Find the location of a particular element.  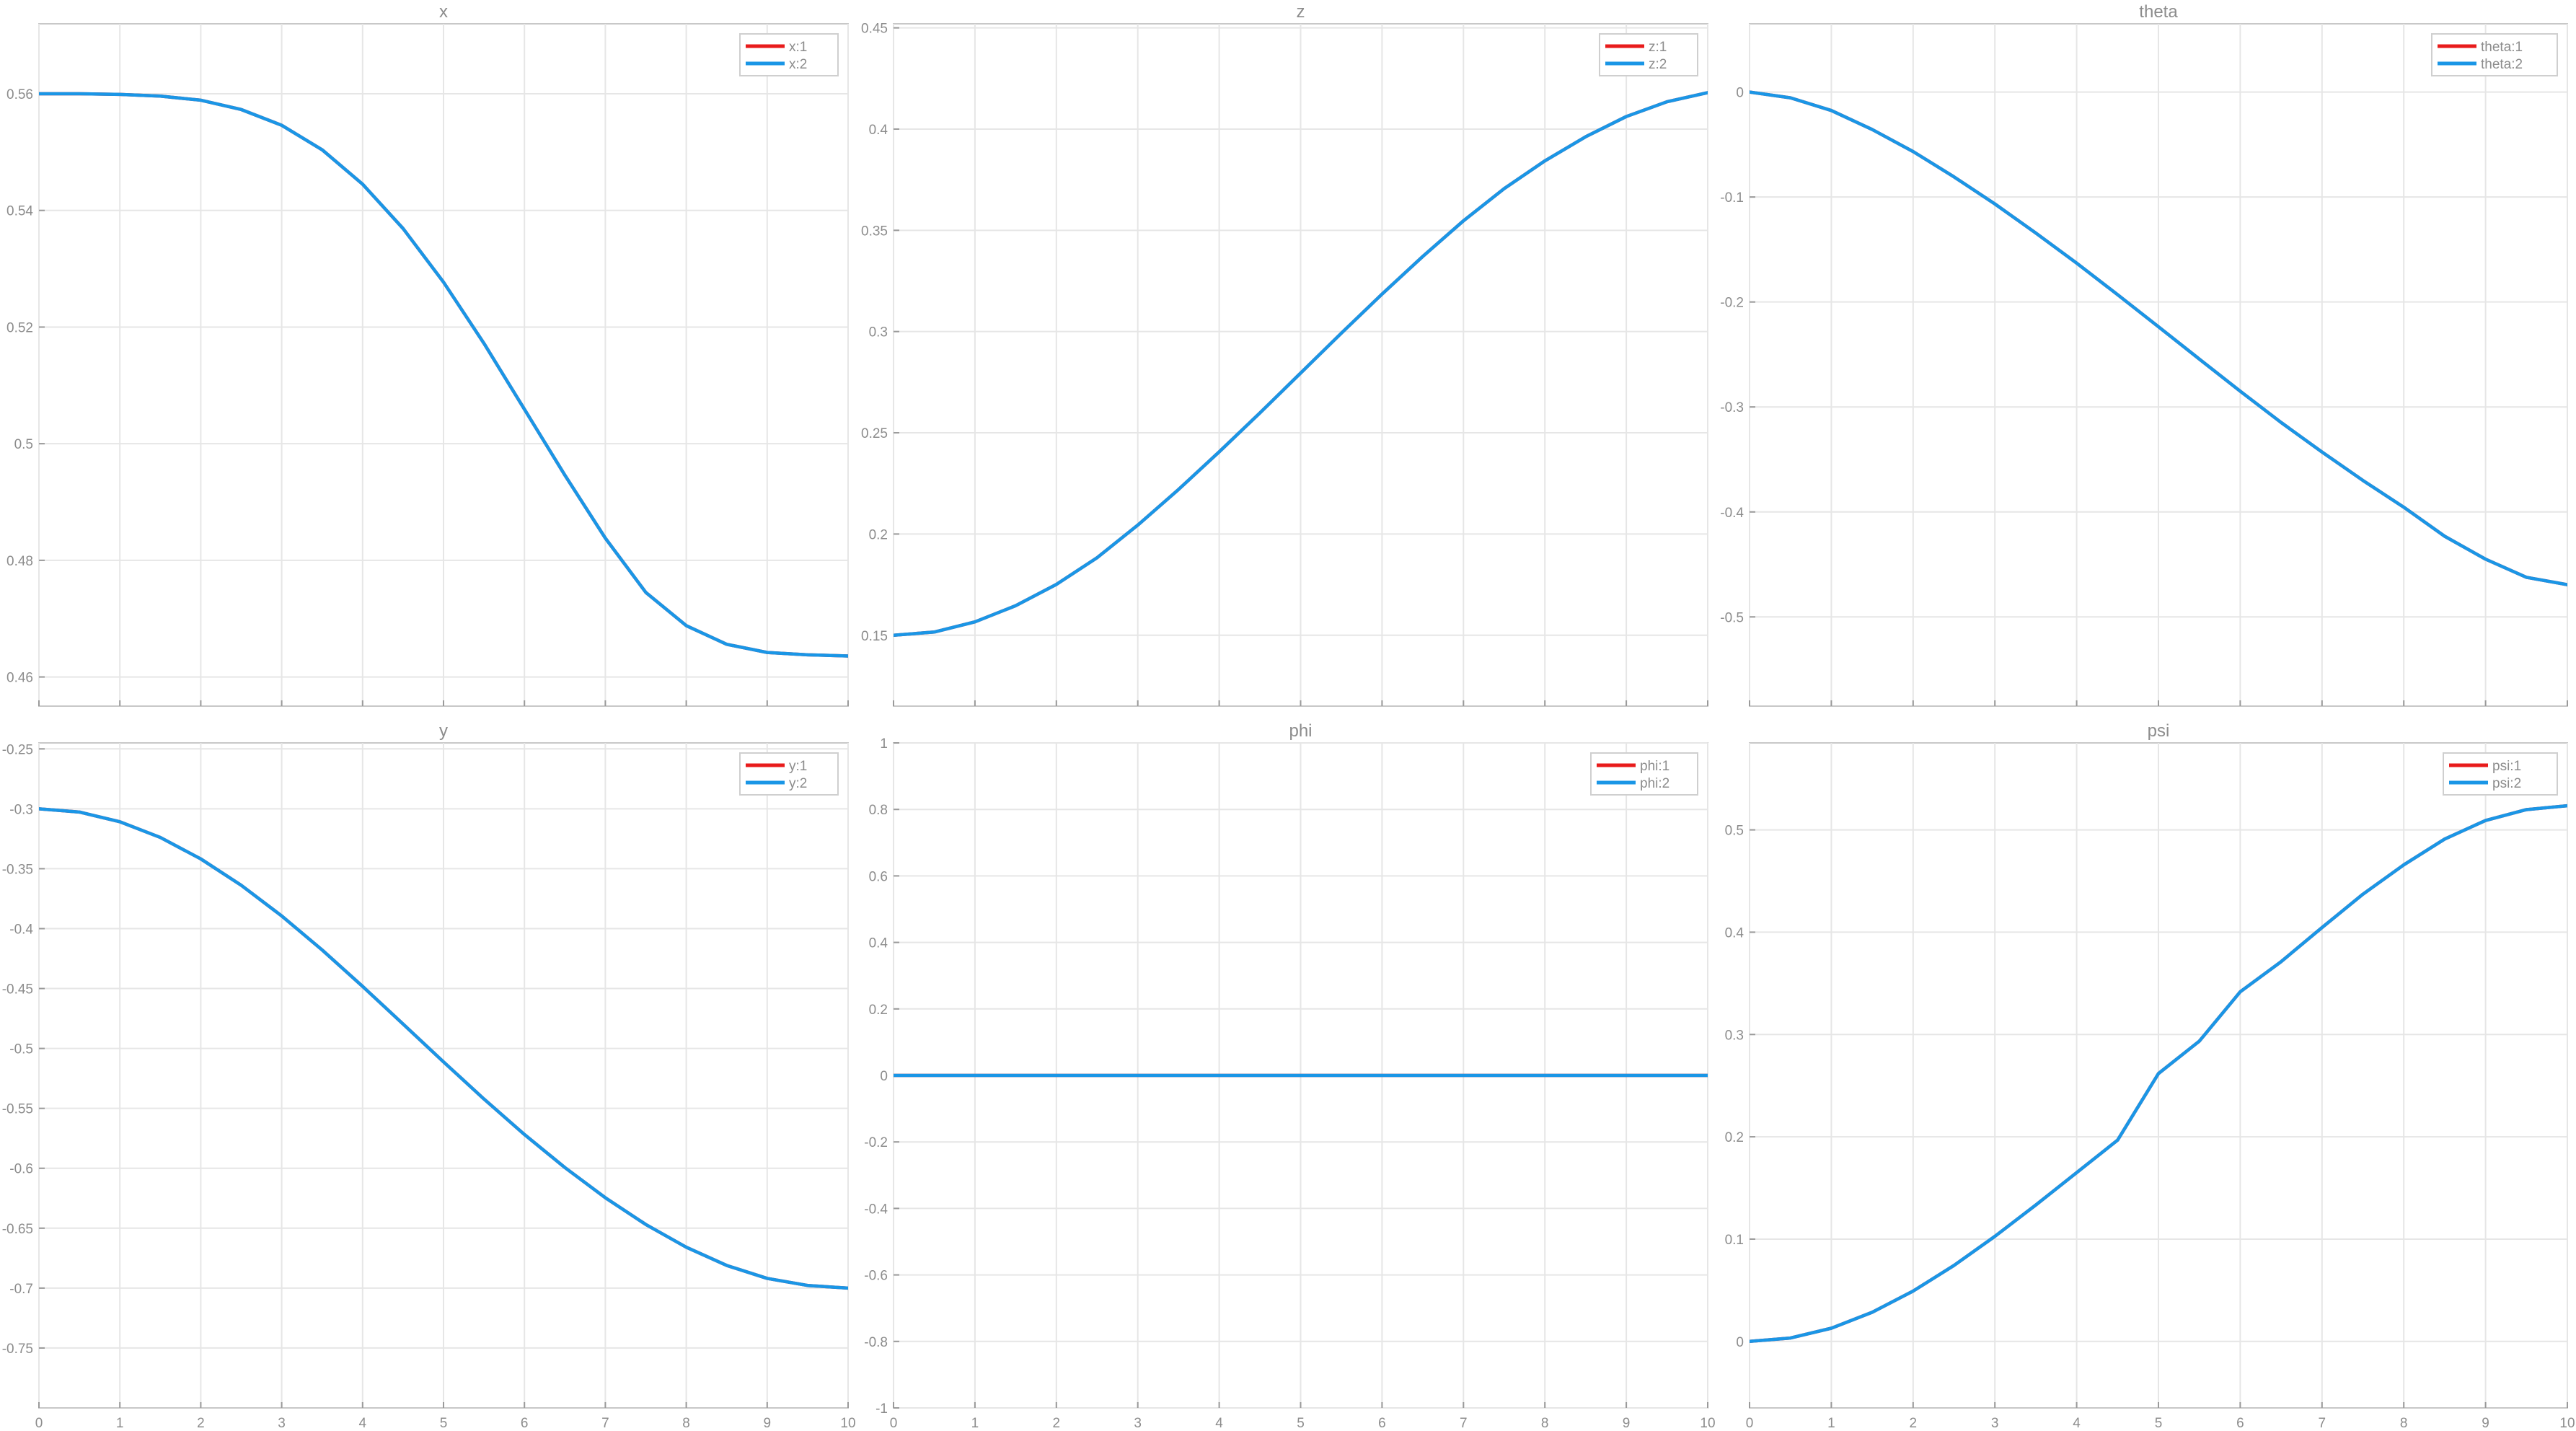

z-legend-box is located at coordinates (1648, 54).